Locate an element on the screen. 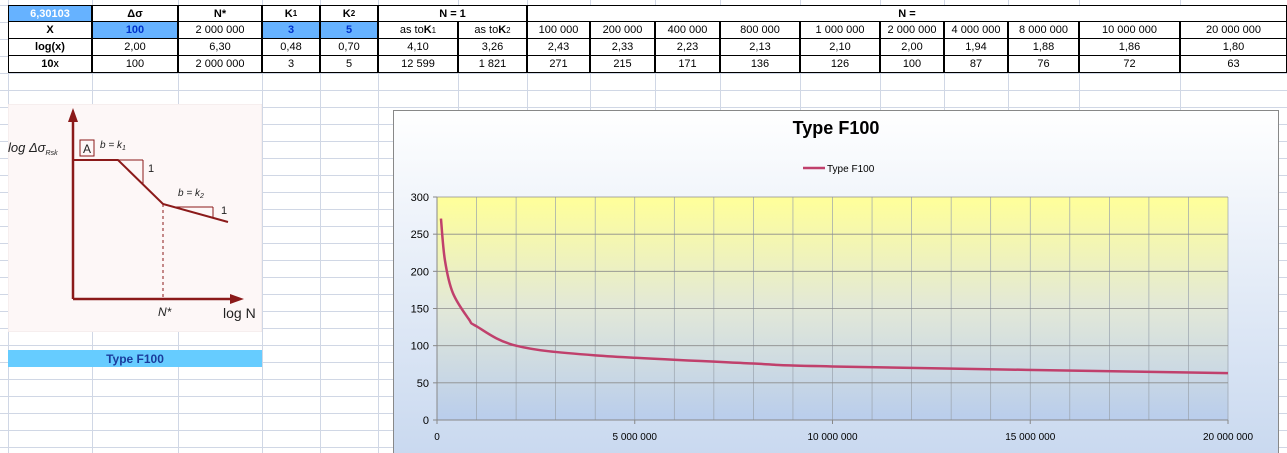 Image resolution: width=1287 pixels, height=453 pixels. cell: 2,10 is located at coordinates (840, 47).